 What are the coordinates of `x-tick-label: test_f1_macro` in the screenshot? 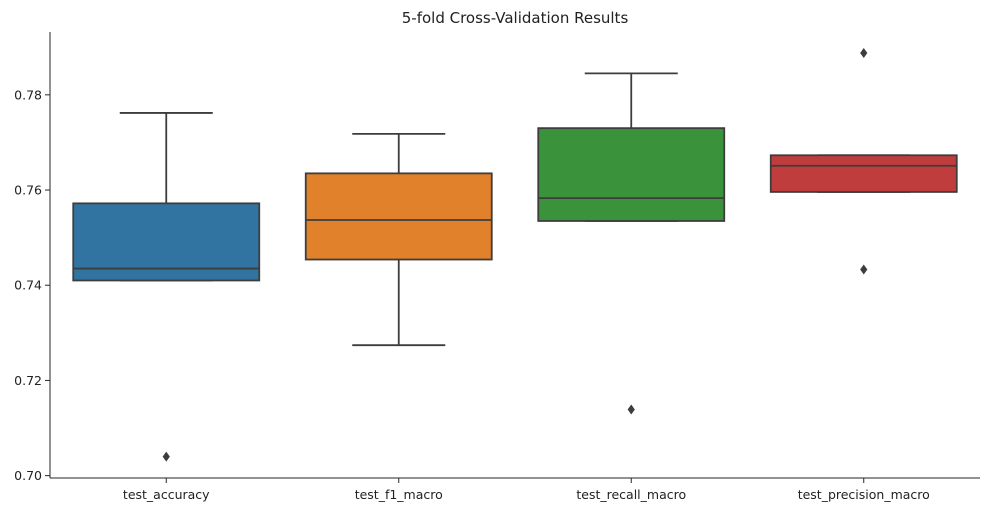 It's located at (399, 494).